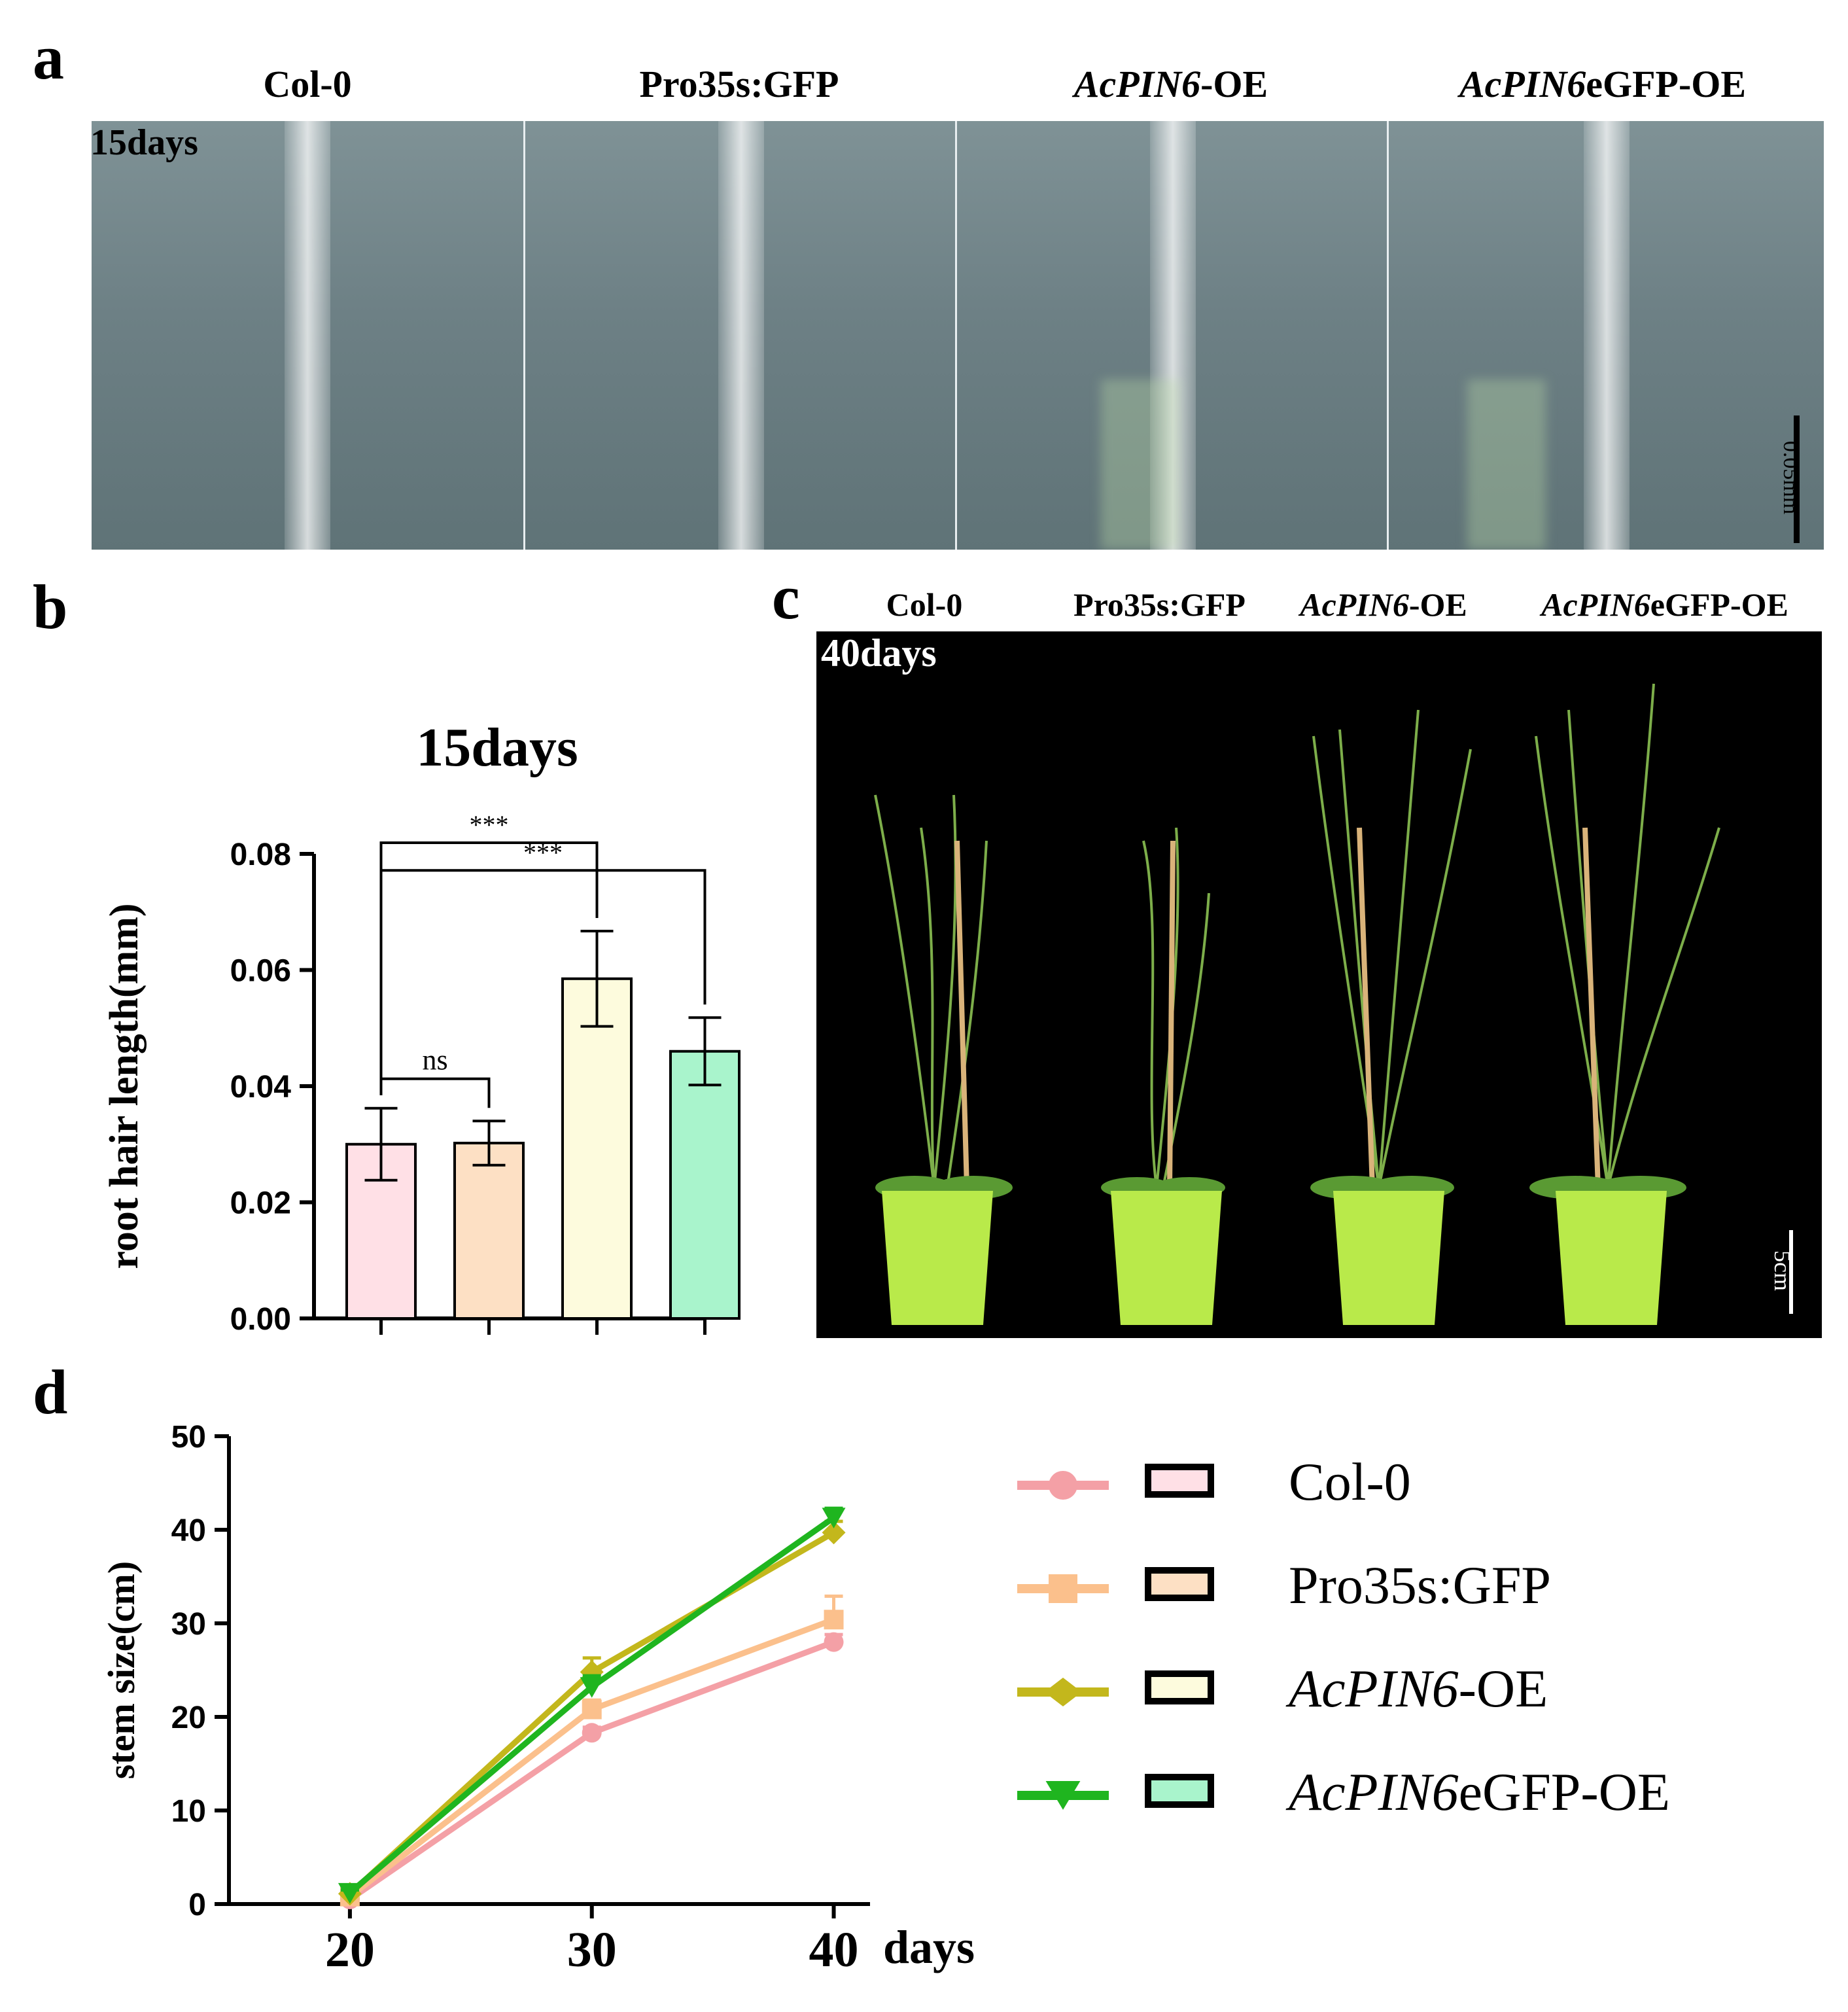 The height and width of the screenshot is (2012, 1848). Describe the element at coordinates (350, 1949) in the screenshot. I see `chart-d-x-tick-label: 20` at that location.